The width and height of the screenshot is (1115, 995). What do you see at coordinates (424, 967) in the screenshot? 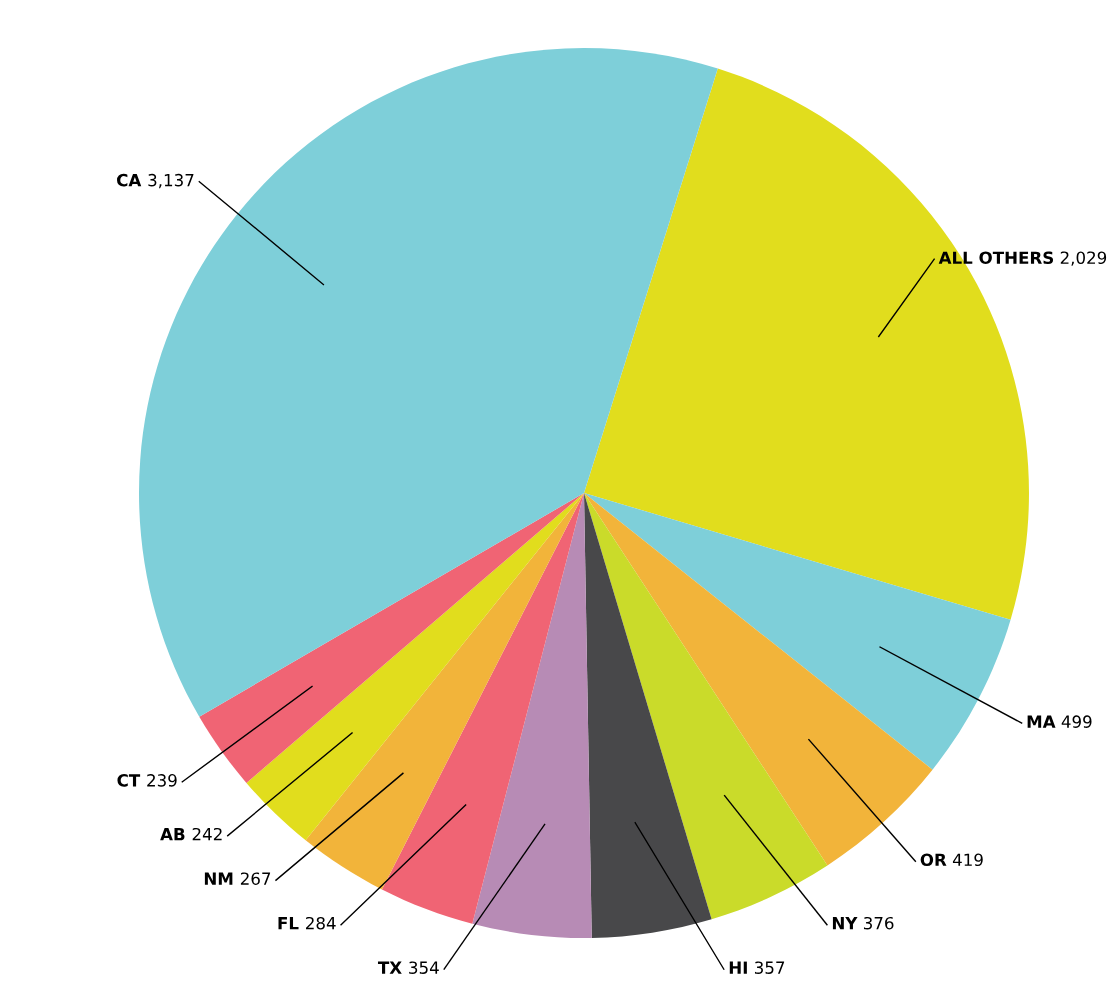
I see `data-label: 354` at bounding box center [424, 967].